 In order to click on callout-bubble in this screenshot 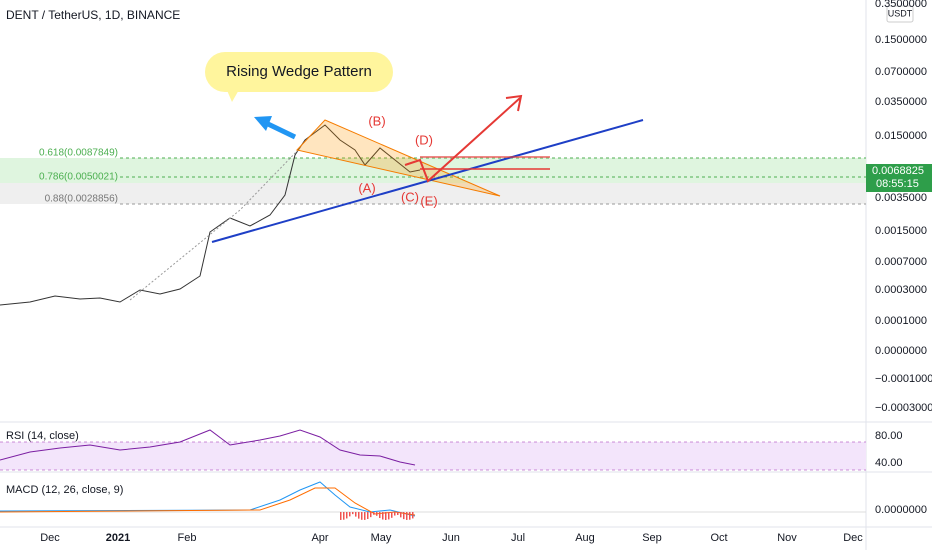, I will do `click(299, 72)`.